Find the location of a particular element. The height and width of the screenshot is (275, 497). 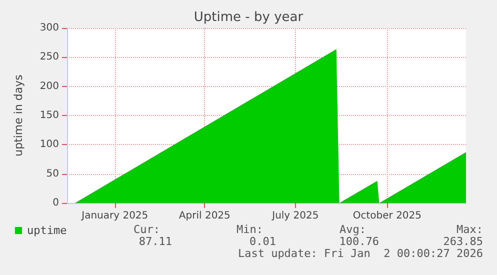

y-tick-label: 200 is located at coordinates (49, 86).